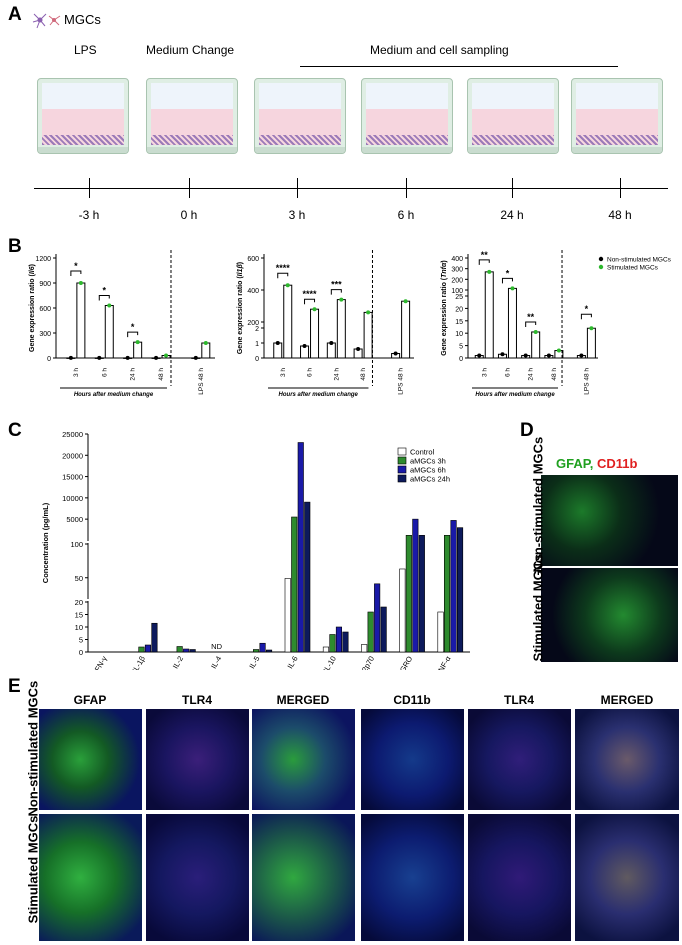  Describe the element at coordinates (287, 615) in the screenshot. I see `bar-control` at that location.